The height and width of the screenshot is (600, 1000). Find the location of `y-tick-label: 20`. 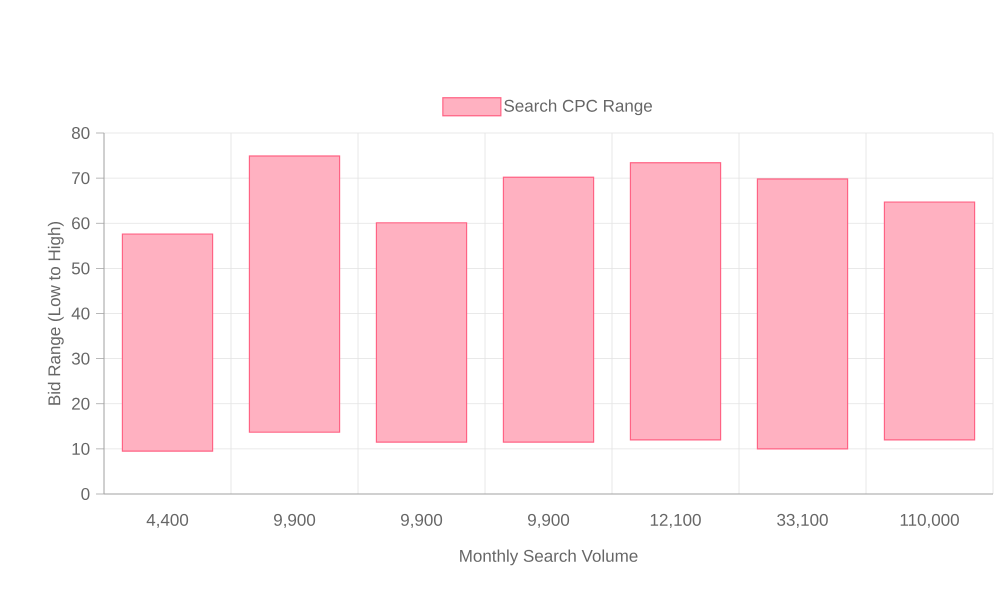

y-tick-label: 20 is located at coordinates (81, 404).